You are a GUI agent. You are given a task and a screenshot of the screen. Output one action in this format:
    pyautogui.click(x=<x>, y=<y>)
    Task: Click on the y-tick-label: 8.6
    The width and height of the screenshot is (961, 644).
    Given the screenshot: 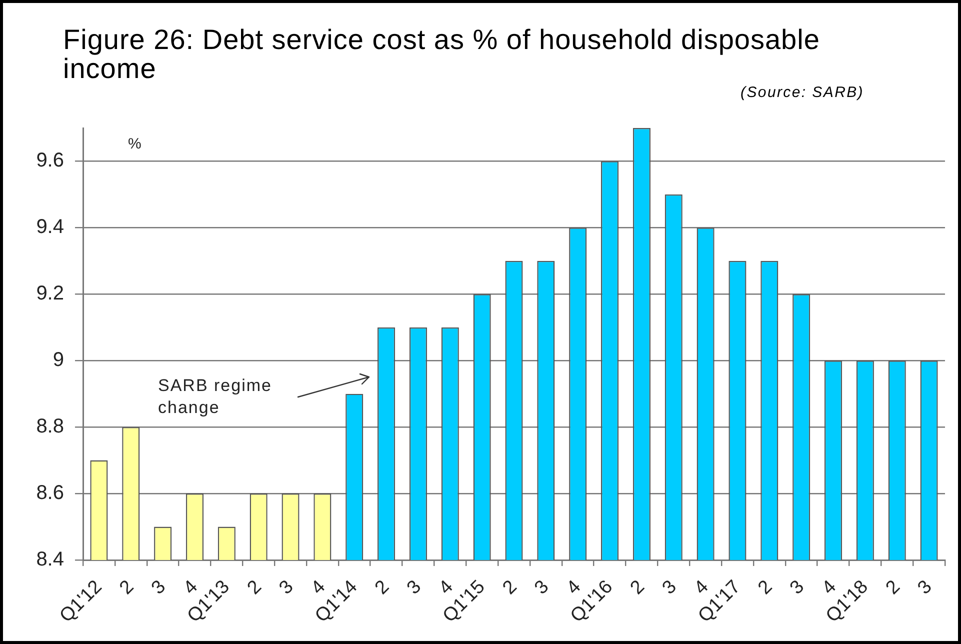 What is the action you would take?
    pyautogui.click(x=50, y=493)
    